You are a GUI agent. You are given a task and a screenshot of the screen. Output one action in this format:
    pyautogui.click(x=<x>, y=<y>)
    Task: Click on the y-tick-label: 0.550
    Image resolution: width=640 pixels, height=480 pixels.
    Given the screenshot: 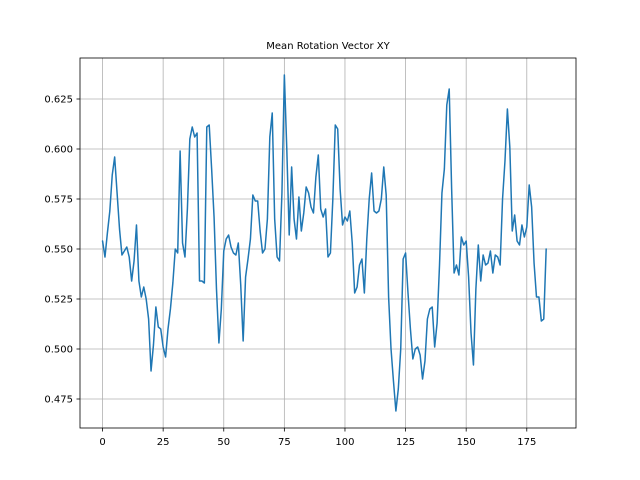 What is the action you would take?
    pyautogui.click(x=58, y=250)
    